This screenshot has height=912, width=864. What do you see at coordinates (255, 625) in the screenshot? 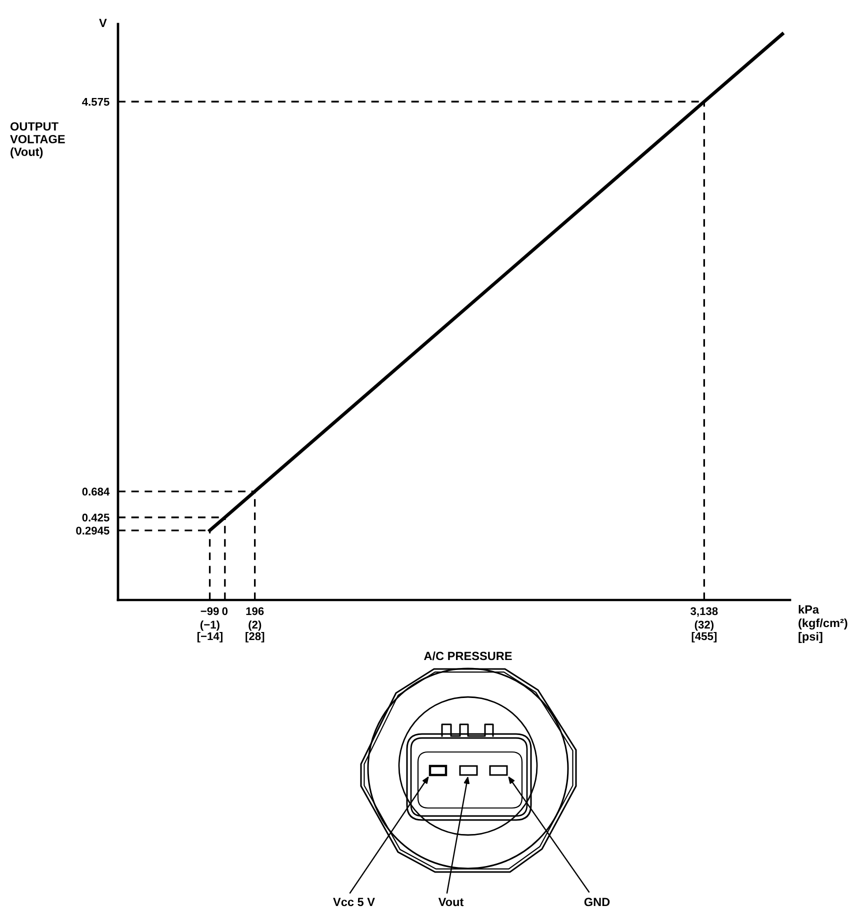
I see `x2-tick-label: (2)` at bounding box center [255, 625].